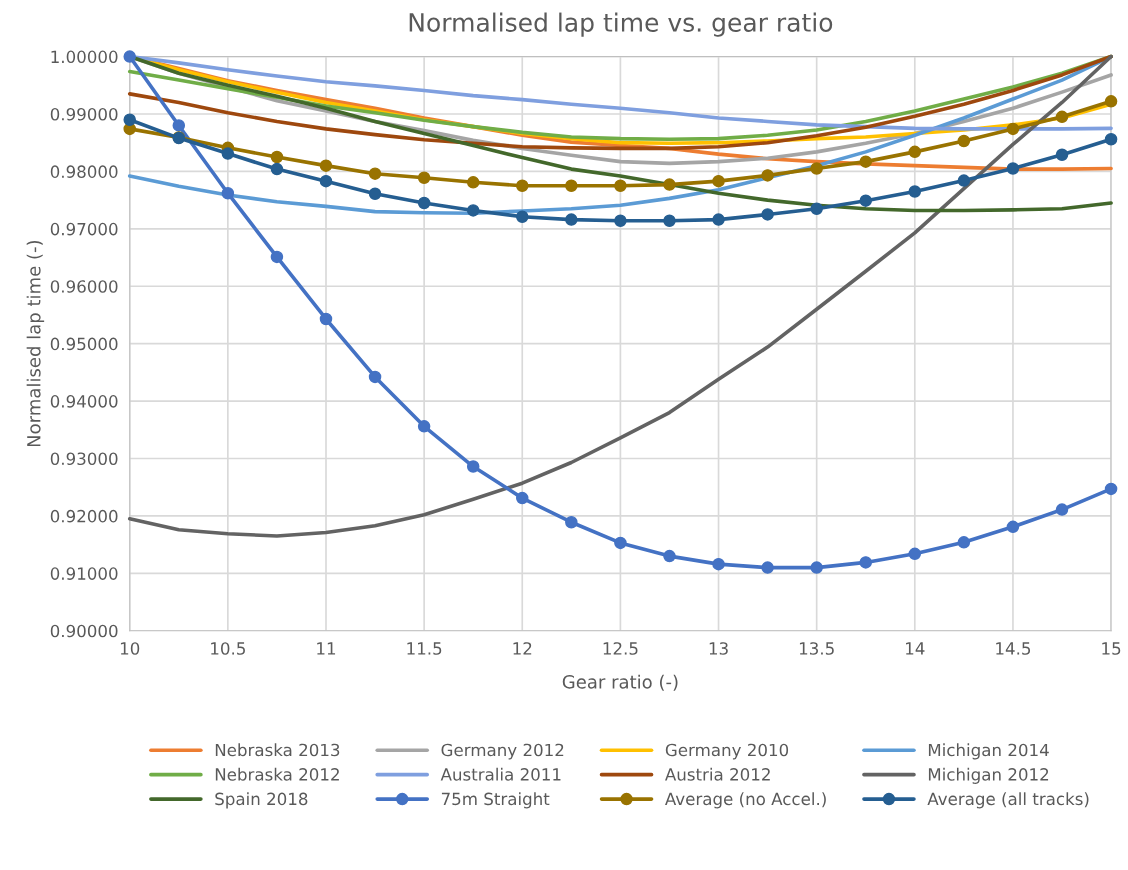 Image resolution: width=1128 pixels, height=870 pixels. What do you see at coordinates (495, 800) in the screenshot?
I see `legend-label: 75m Straight` at bounding box center [495, 800].